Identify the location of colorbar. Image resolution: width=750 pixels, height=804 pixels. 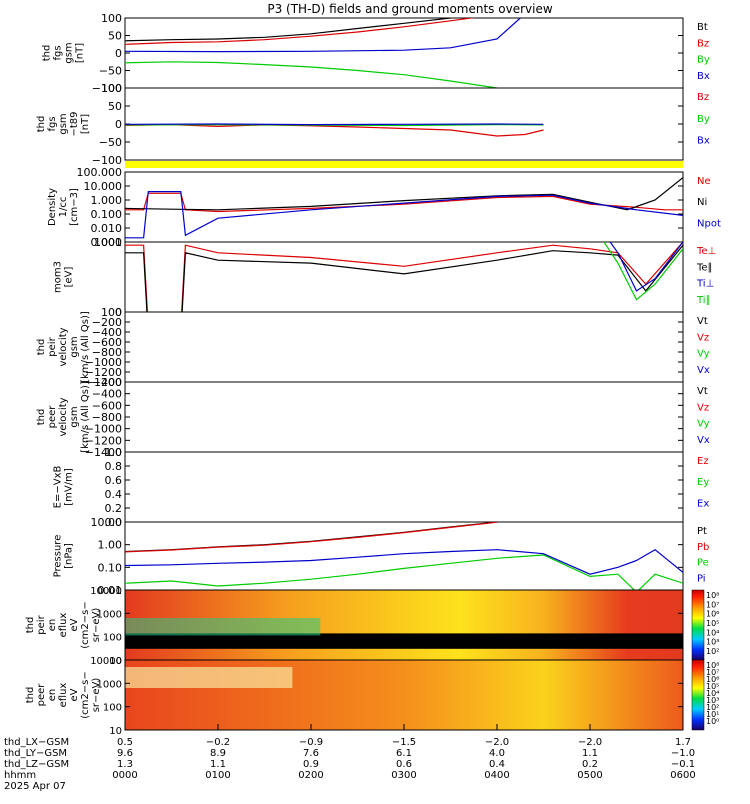
(698, 625).